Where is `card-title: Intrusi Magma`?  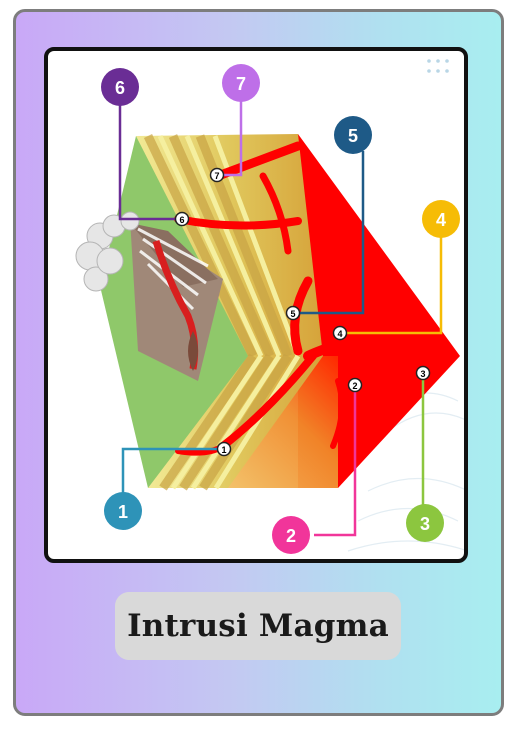 card-title: Intrusi Magma is located at coordinates (258, 626).